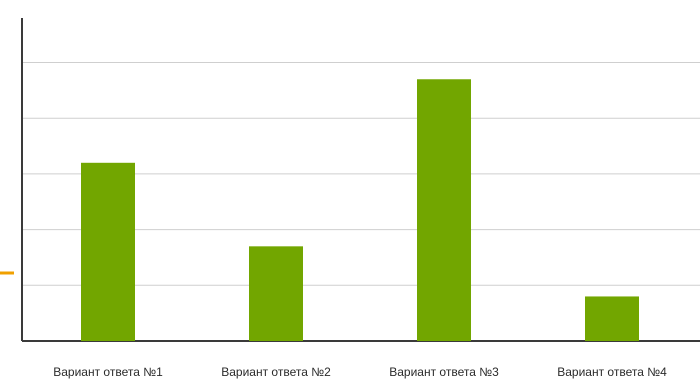 The height and width of the screenshot is (381, 700). What do you see at coordinates (108, 372) in the screenshot?
I see `x-tick-label: Вариант ответа №1` at bounding box center [108, 372].